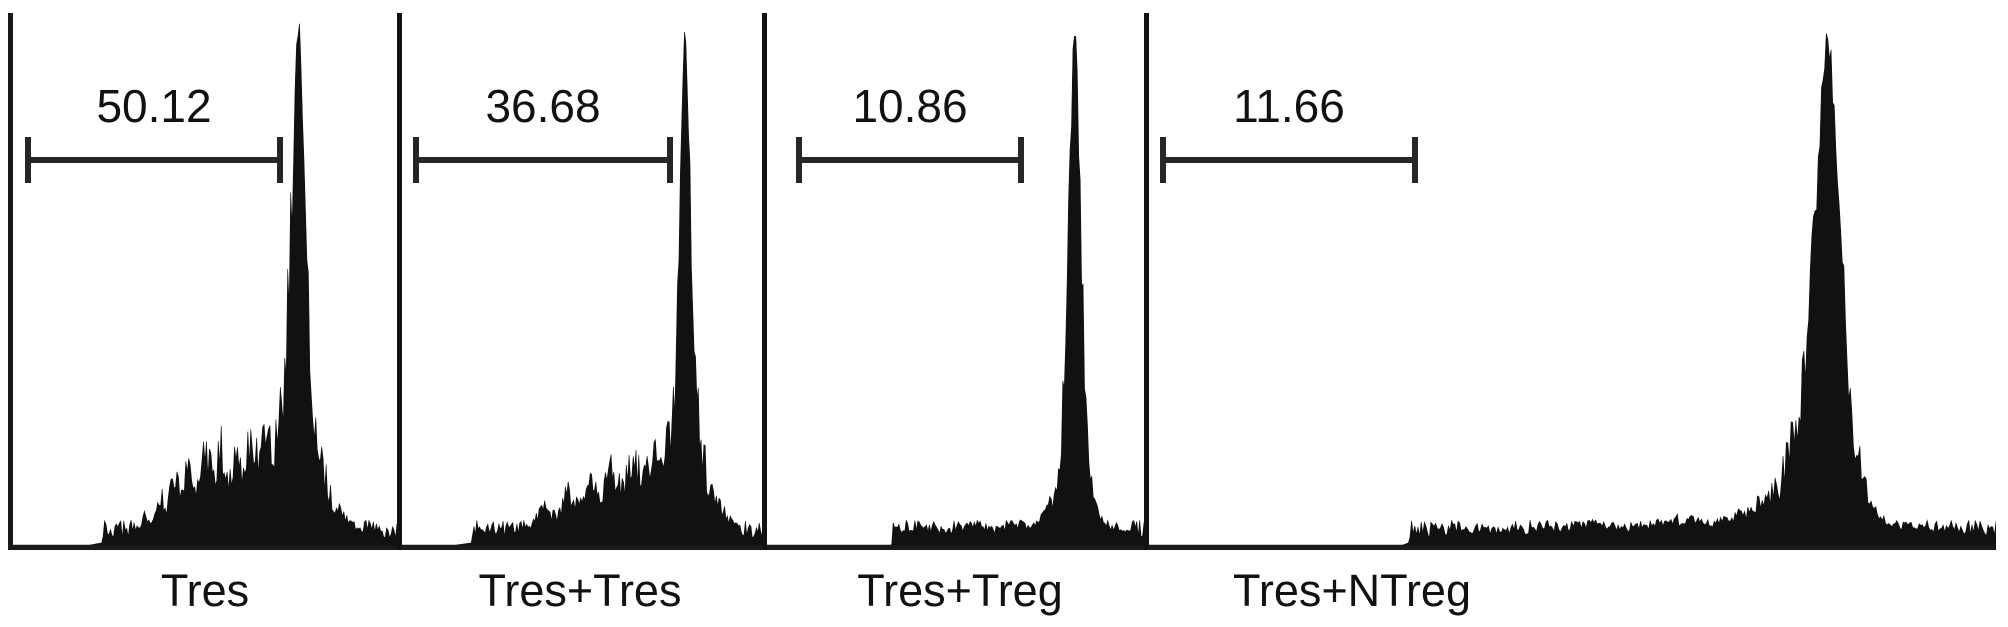 This screenshot has height=627, width=2008. Describe the element at coordinates (205, 590) in the screenshot. I see `x-axis-label-tres: Tres` at that location.